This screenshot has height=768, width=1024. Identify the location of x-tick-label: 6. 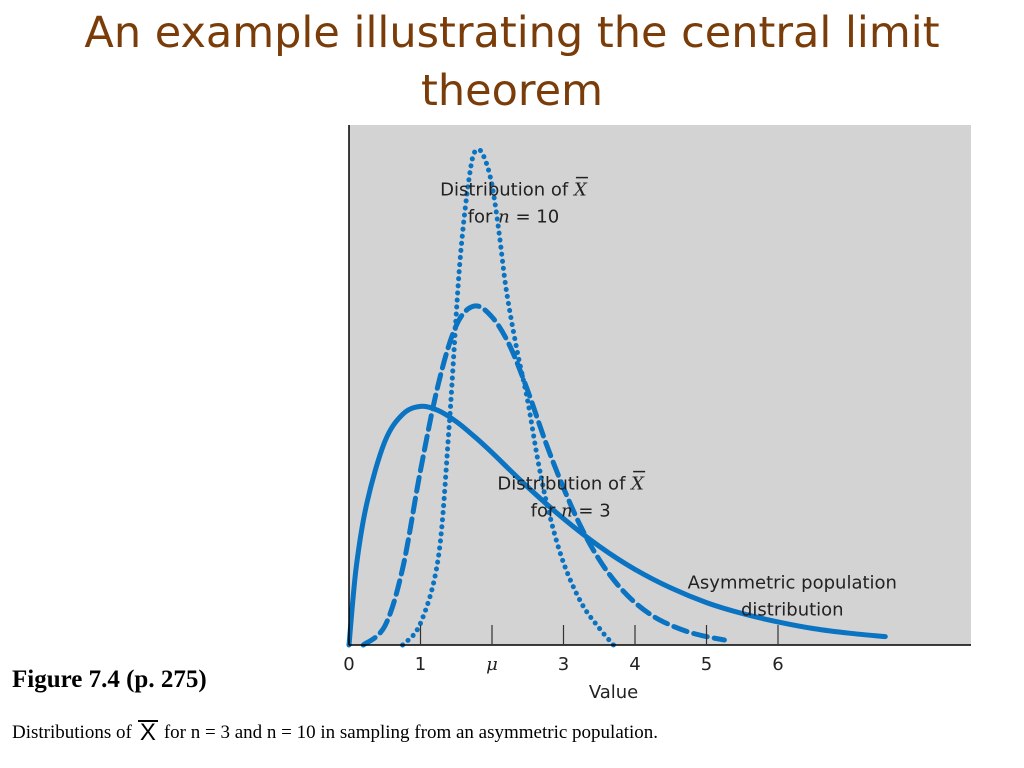
(777, 664).